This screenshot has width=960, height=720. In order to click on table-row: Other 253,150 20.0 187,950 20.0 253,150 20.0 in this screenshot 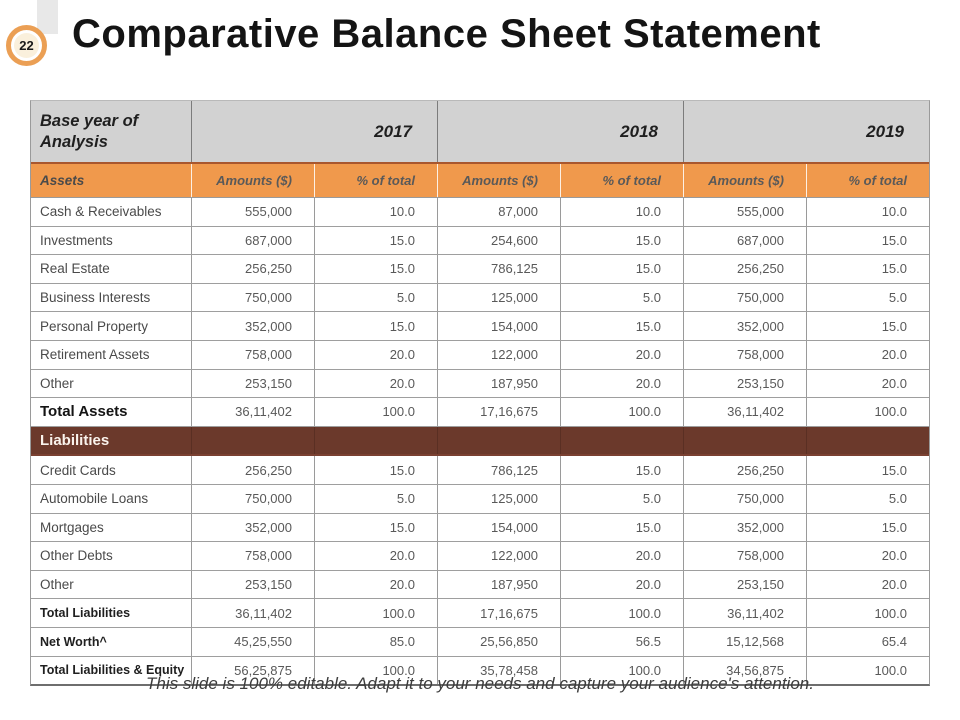, I will do `click(480, 585)`.